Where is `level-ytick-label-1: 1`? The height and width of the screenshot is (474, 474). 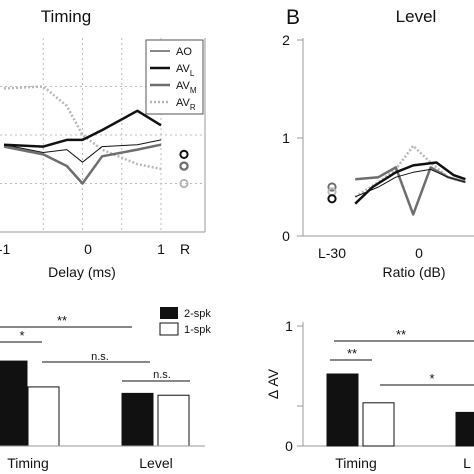
level-ytick-label-1: 1 is located at coordinates (286, 138).